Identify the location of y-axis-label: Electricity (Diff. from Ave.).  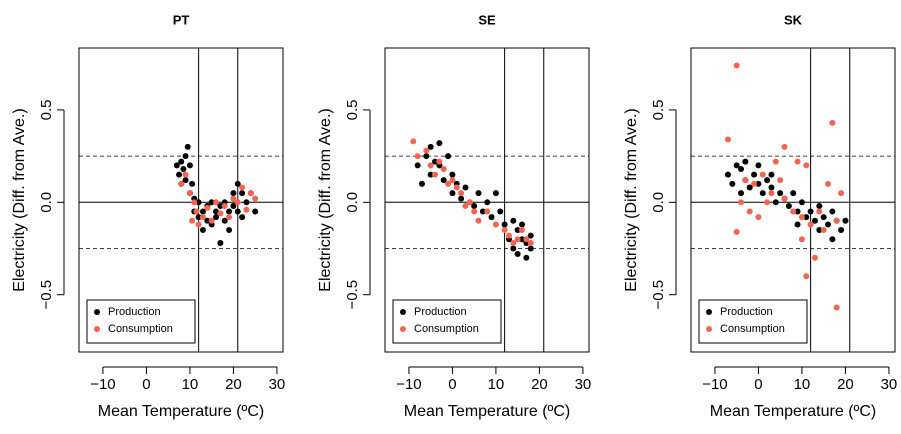
(631, 199).